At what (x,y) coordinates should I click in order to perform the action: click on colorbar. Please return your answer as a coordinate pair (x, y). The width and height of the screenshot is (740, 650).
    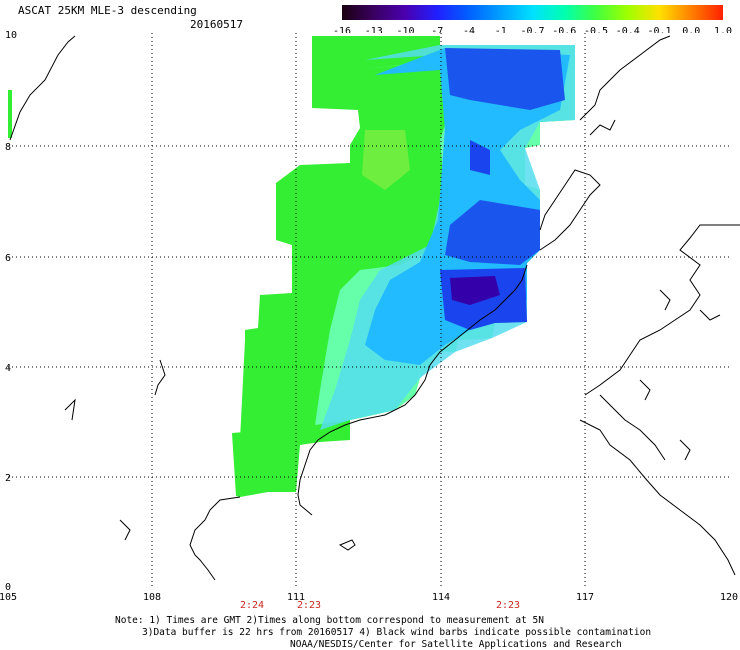
    Looking at the image, I should click on (532, 12).